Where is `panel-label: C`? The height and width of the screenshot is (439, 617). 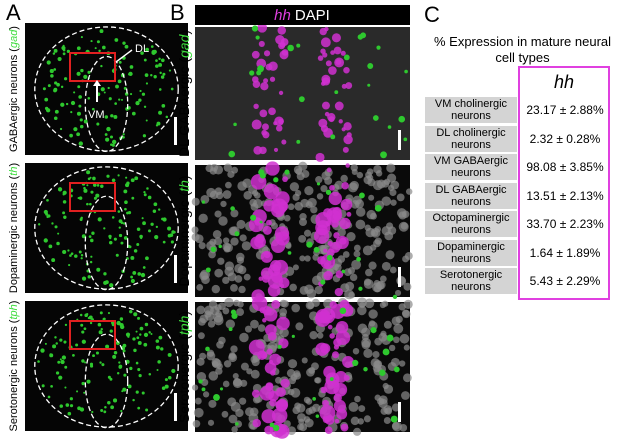 panel-label: C is located at coordinates (432, 14).